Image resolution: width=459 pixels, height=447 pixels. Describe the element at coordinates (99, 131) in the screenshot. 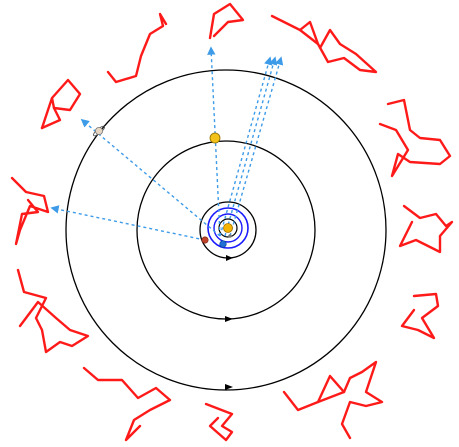

I see `saturn-icon` at that location.